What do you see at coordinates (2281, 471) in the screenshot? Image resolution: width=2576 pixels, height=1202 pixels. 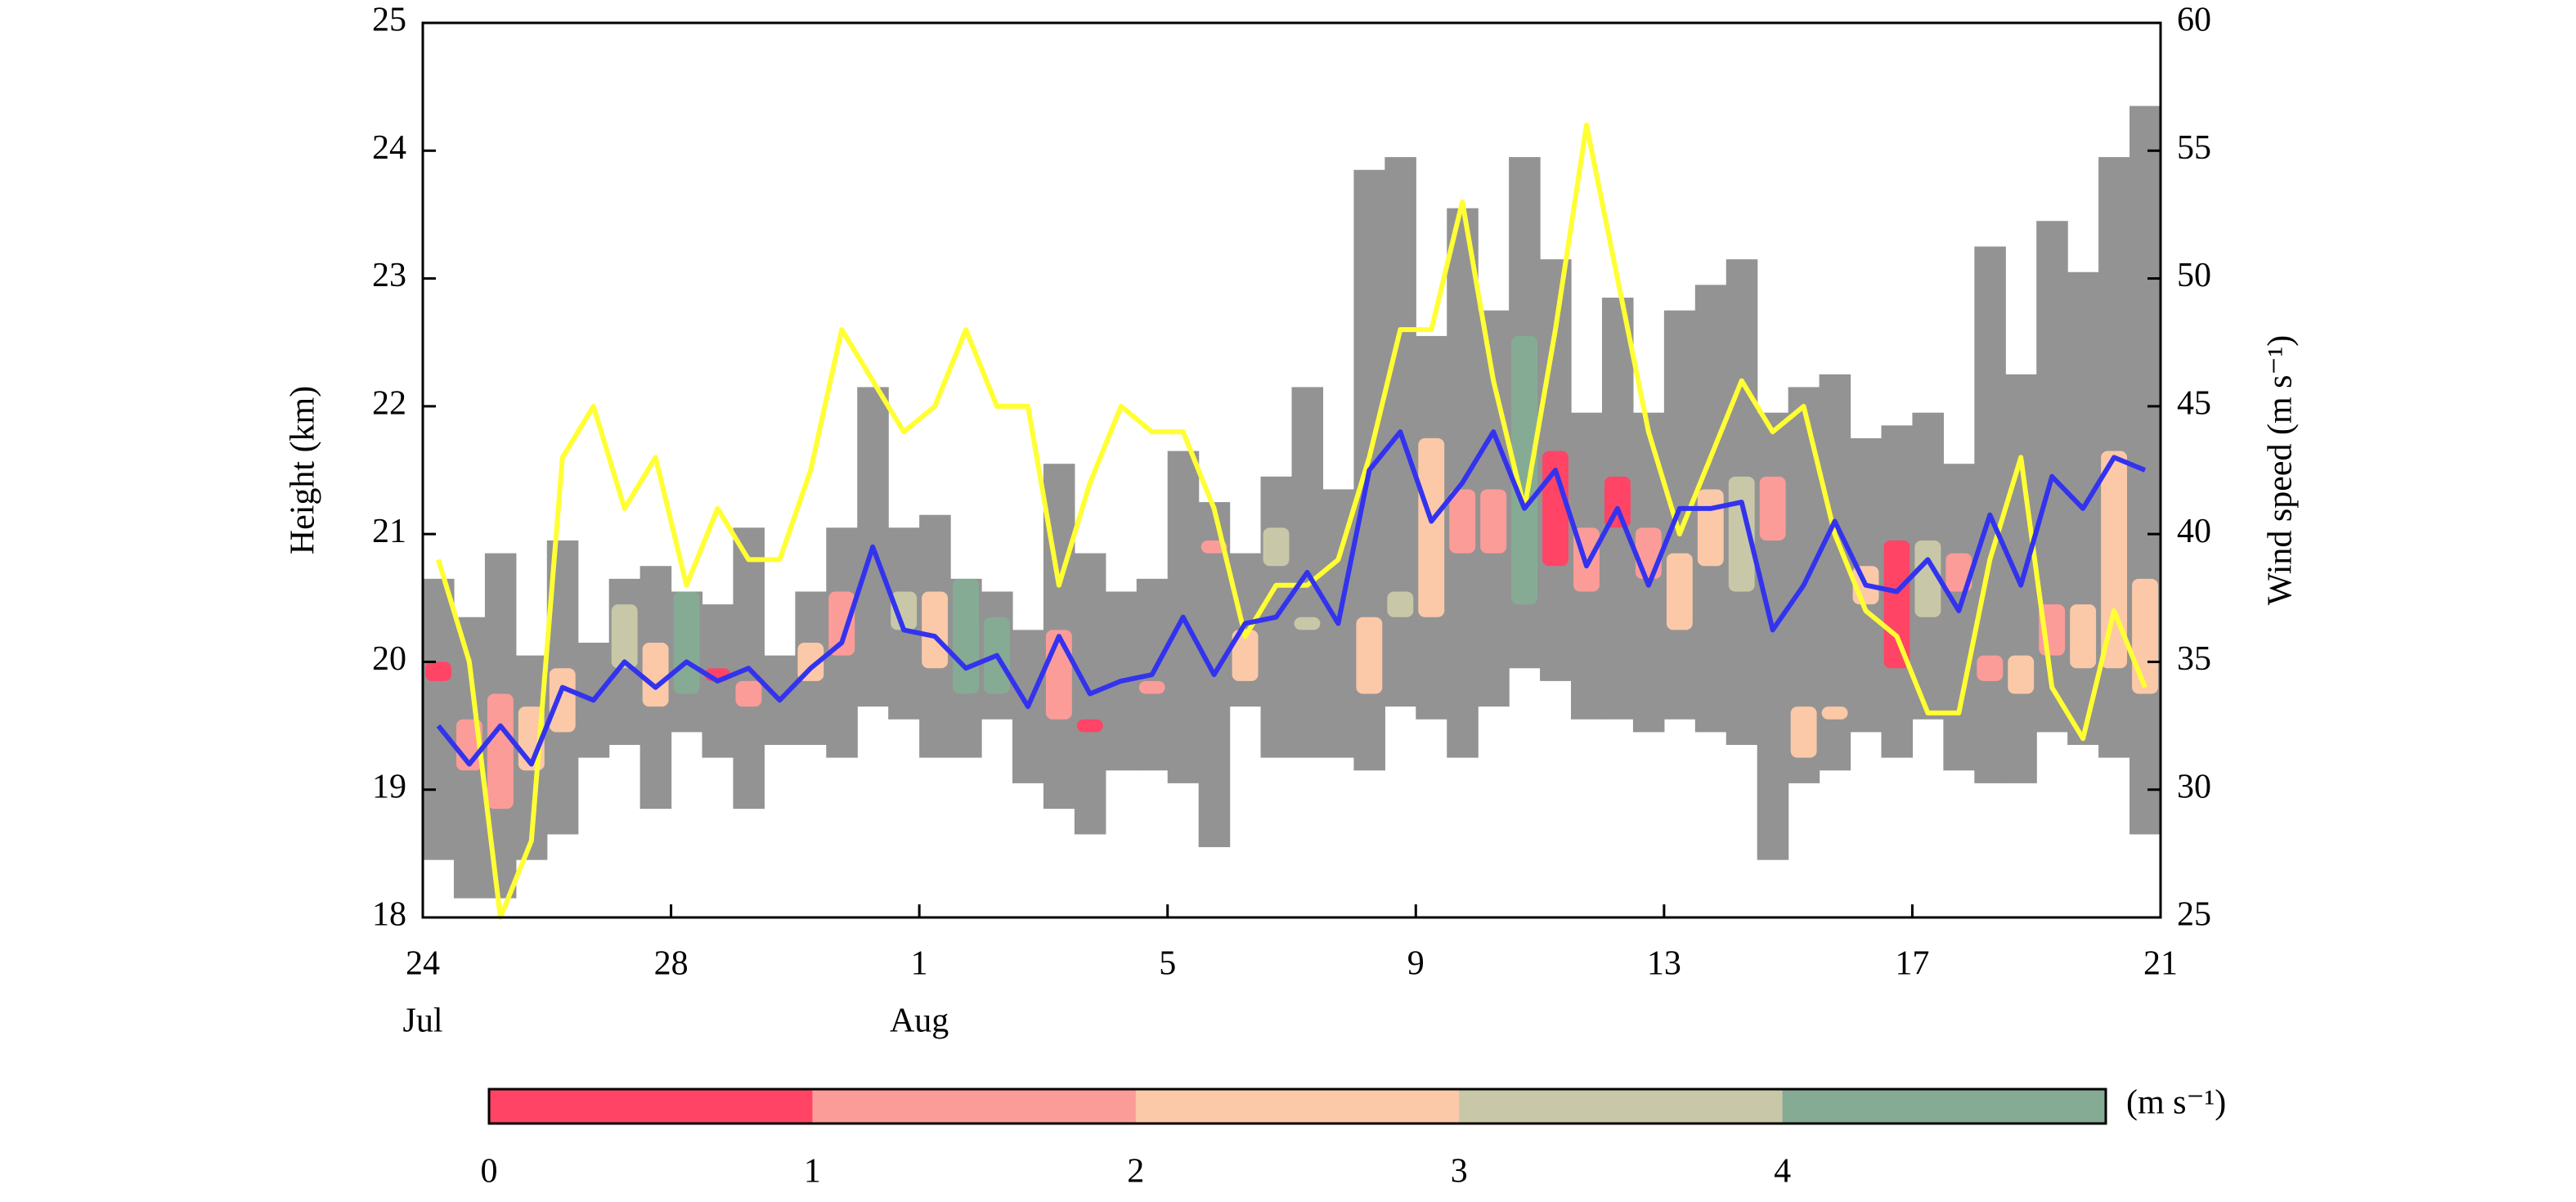 I see `y2-axis-label: Wind speed (m s⁻¹)` at bounding box center [2281, 471].